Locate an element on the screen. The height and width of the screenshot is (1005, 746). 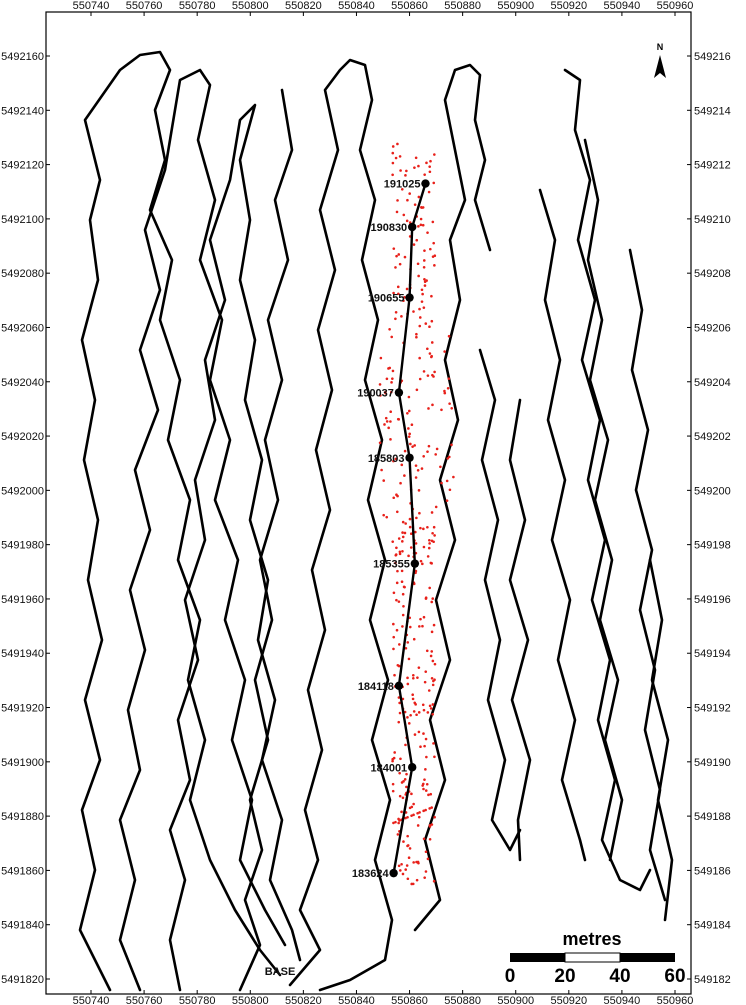
y-tick-label: 5491840 is located at coordinates (22, 926).